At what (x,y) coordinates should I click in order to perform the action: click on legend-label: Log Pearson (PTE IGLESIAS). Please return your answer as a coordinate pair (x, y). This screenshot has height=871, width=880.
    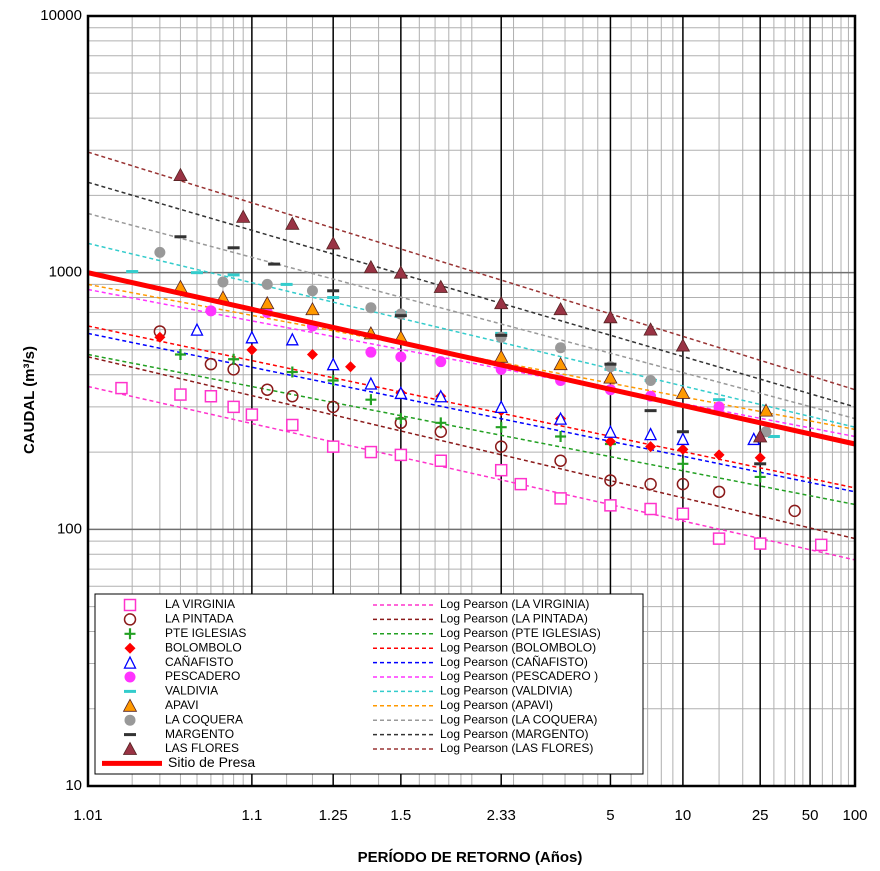
    Looking at the image, I should click on (520, 633).